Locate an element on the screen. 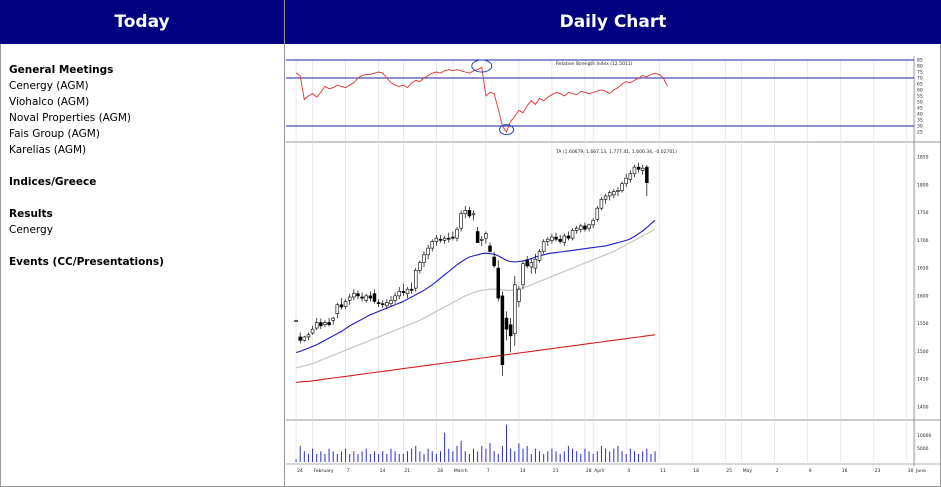  rsi-tick-label: 75 is located at coordinates (920, 73).